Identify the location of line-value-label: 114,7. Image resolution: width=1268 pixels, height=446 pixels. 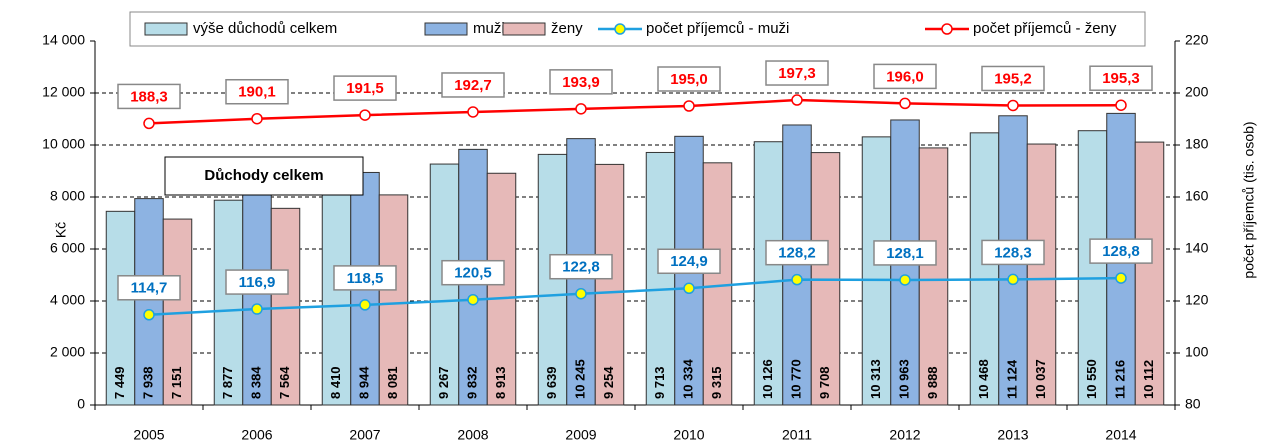
(149, 288).